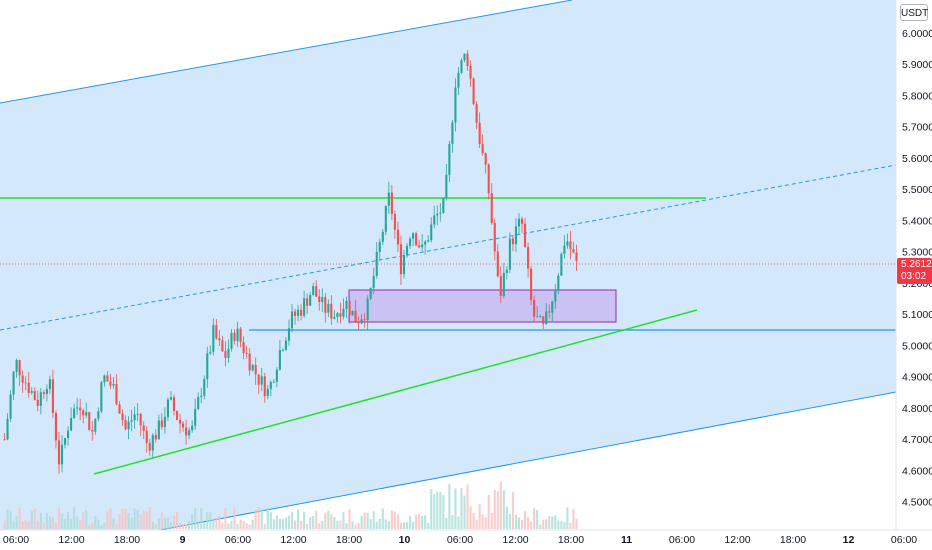 This screenshot has width=932, height=550. I want to click on time-tick-label: 9, so click(183, 540).